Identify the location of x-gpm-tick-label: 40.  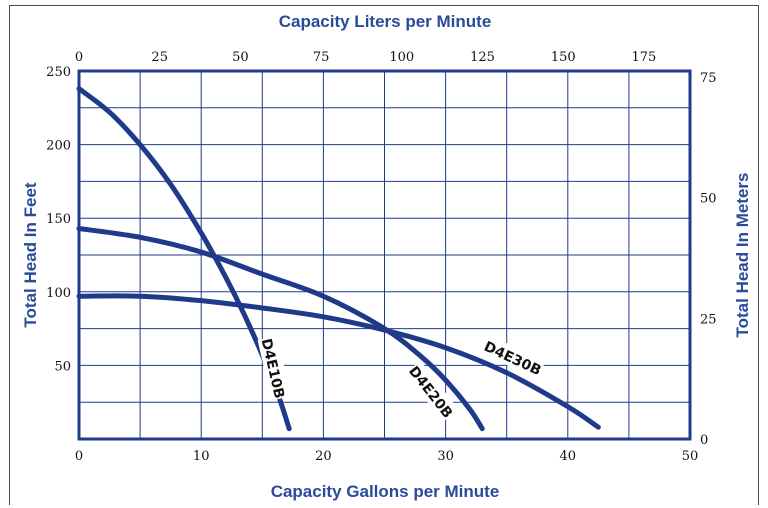
(568, 456).